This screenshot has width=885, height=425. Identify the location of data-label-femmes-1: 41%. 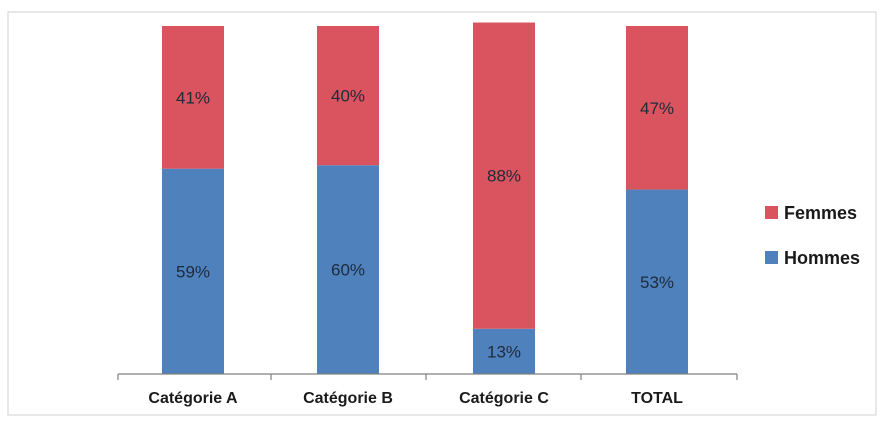
(193, 97).